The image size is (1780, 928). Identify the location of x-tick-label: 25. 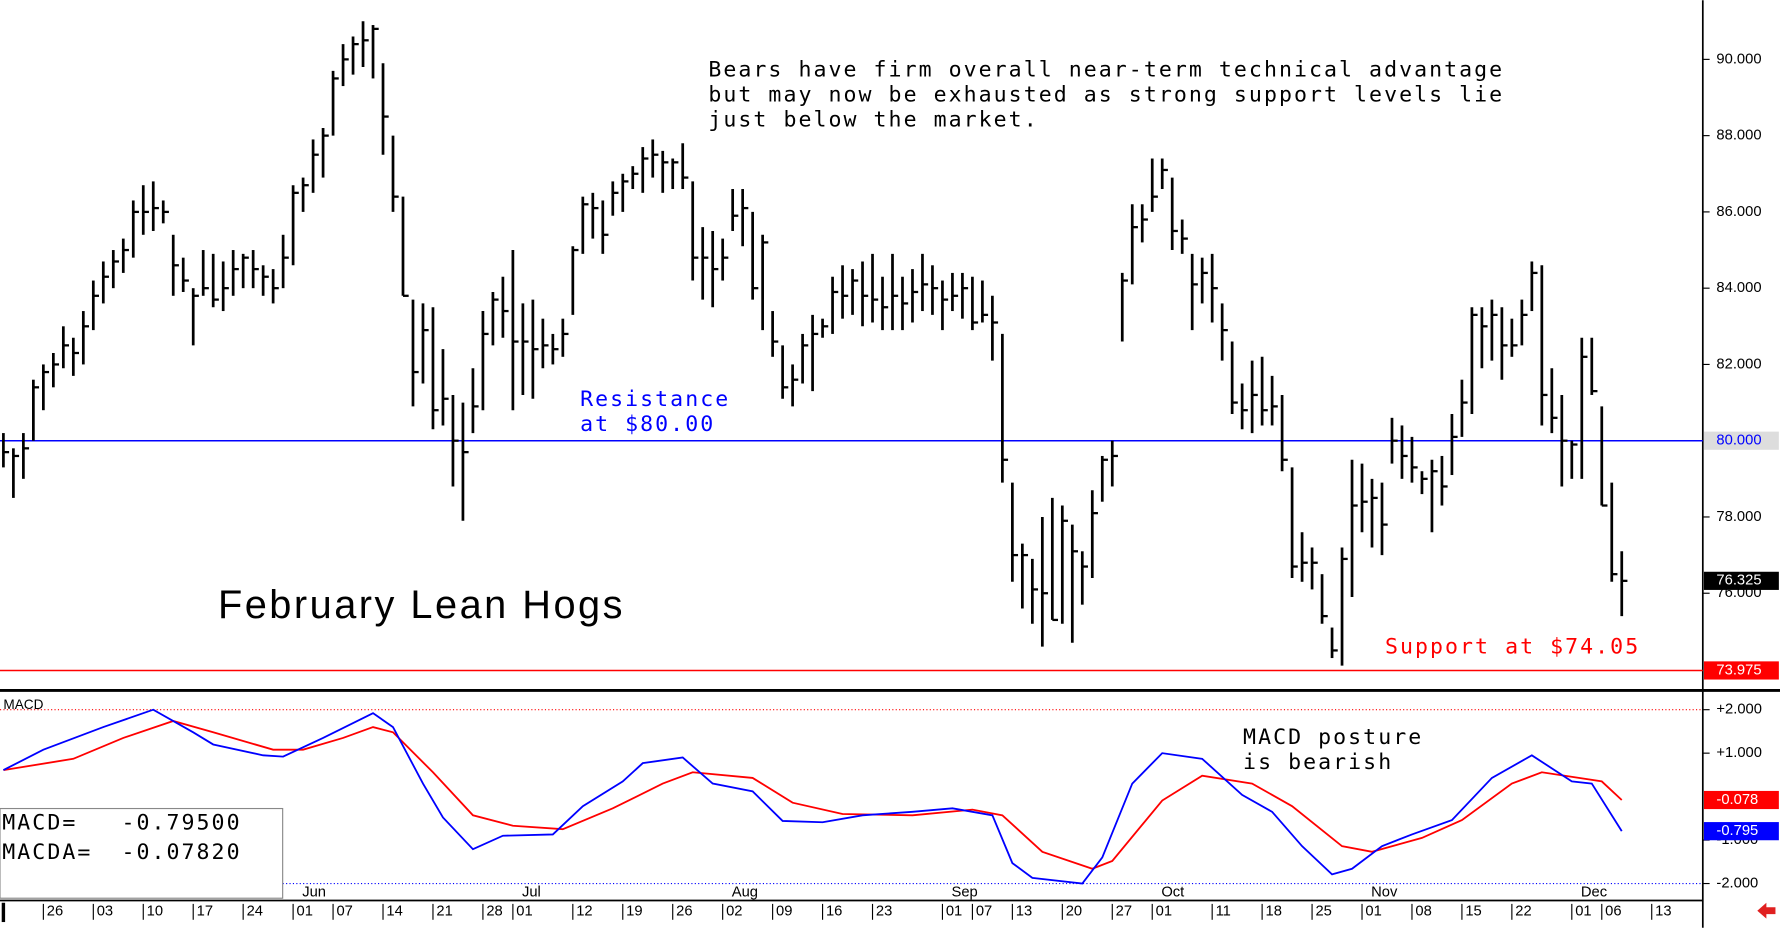
(1323, 912).